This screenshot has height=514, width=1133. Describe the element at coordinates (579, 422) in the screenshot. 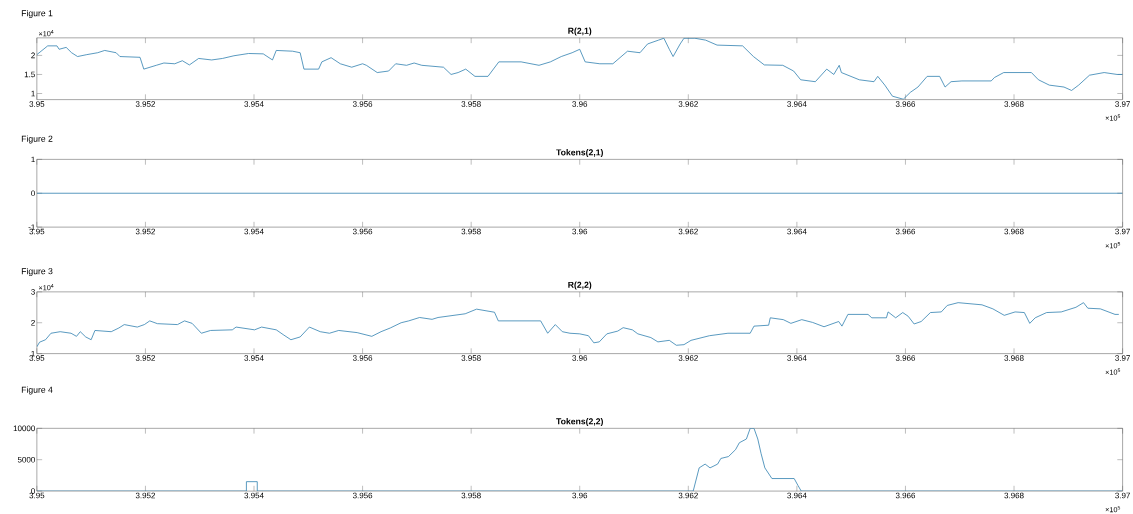

I see `chart-title: Tokens(2,2)` at that location.